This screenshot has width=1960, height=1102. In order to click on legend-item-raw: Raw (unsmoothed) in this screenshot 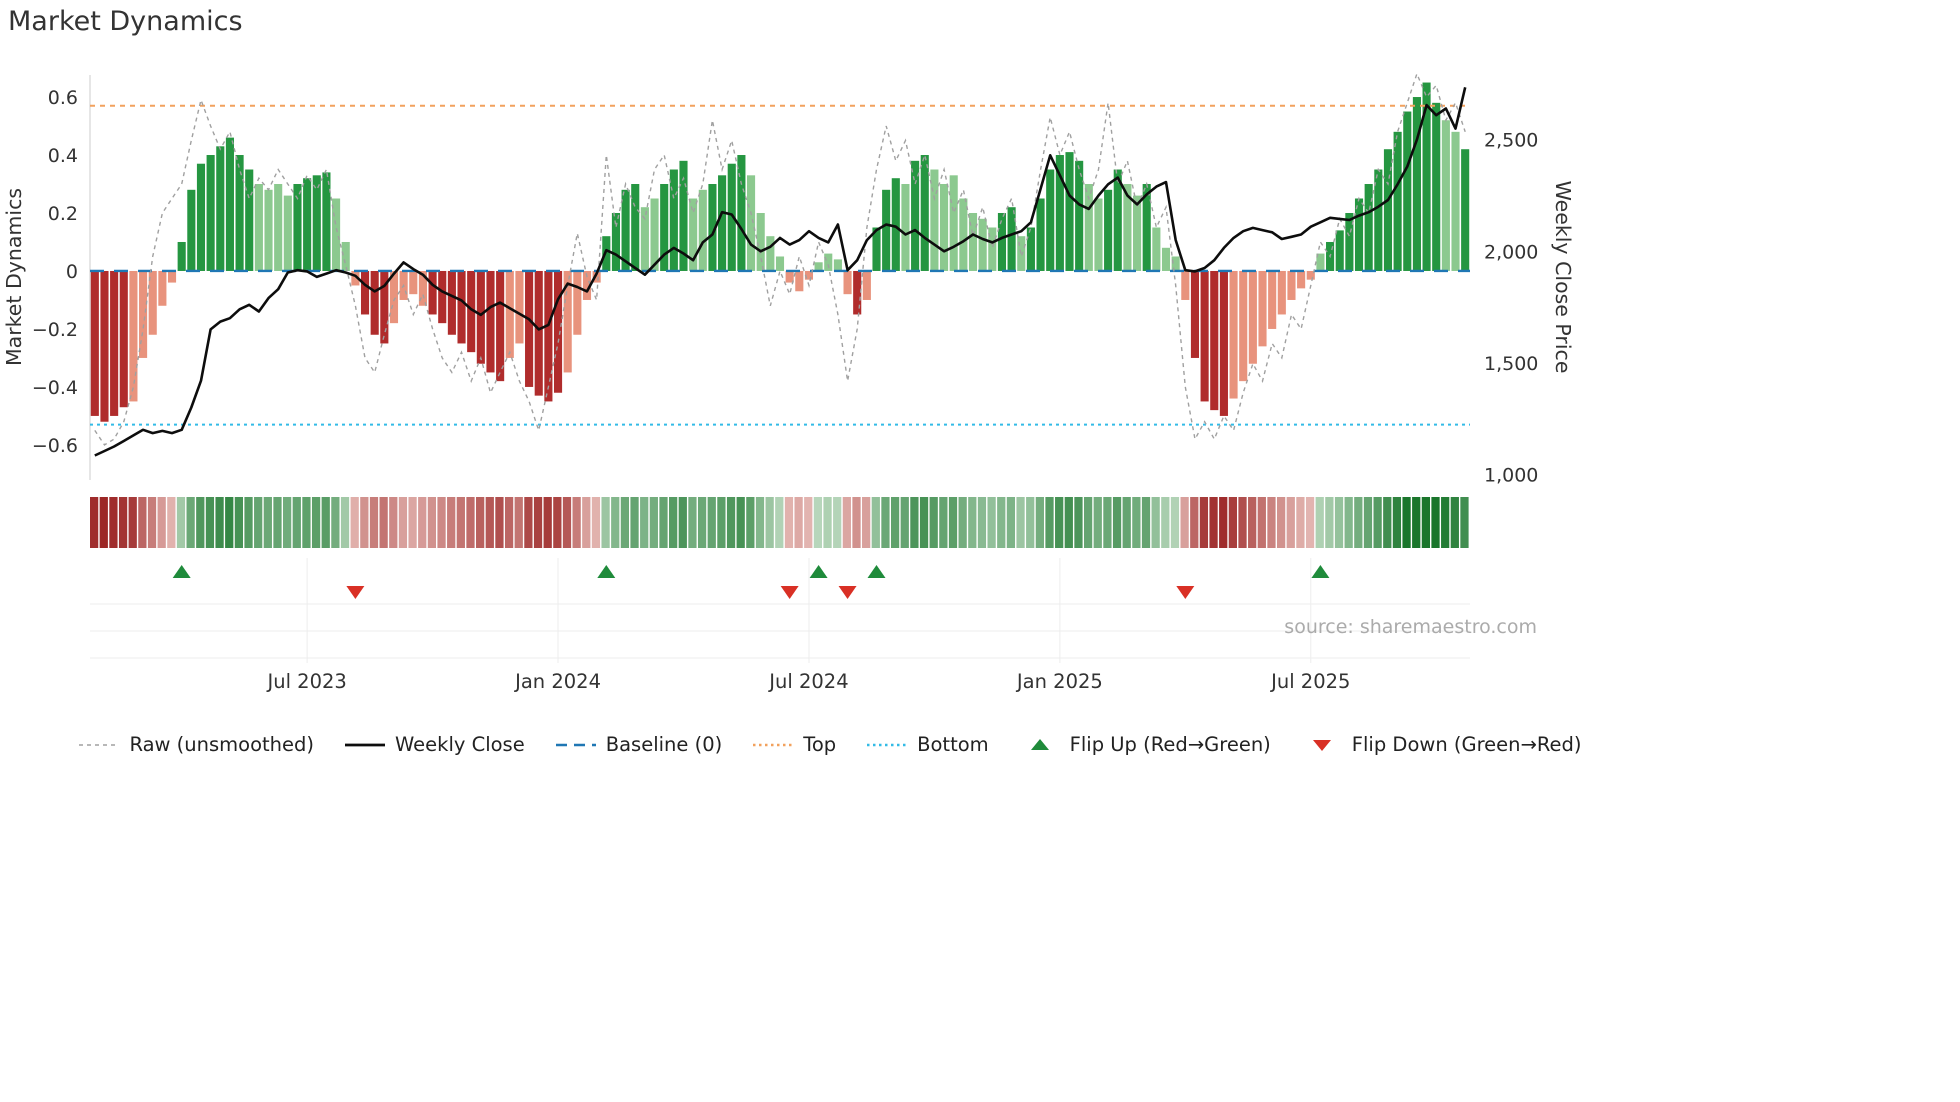, I will do `click(196, 744)`.